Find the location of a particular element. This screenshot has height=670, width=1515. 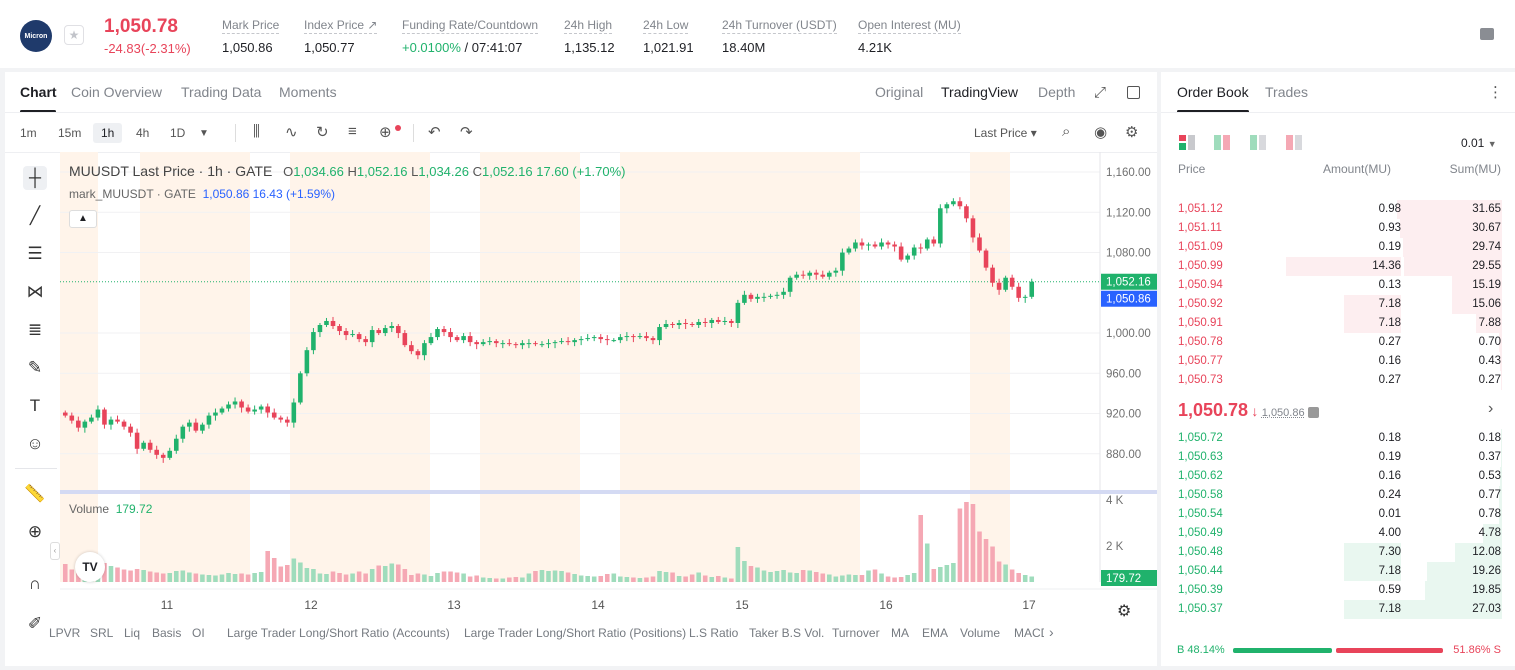

ind-liq: Liq is located at coordinates (132, 633).